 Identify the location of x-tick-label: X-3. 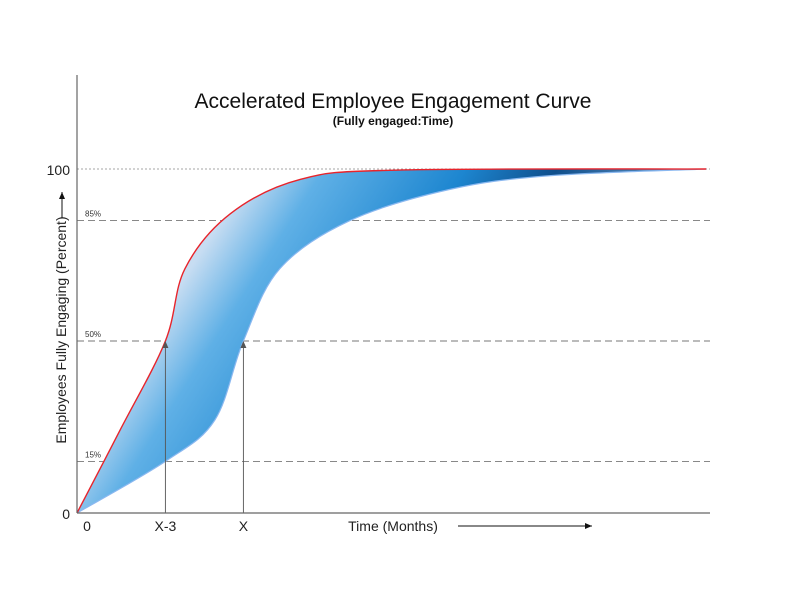
(166, 526).